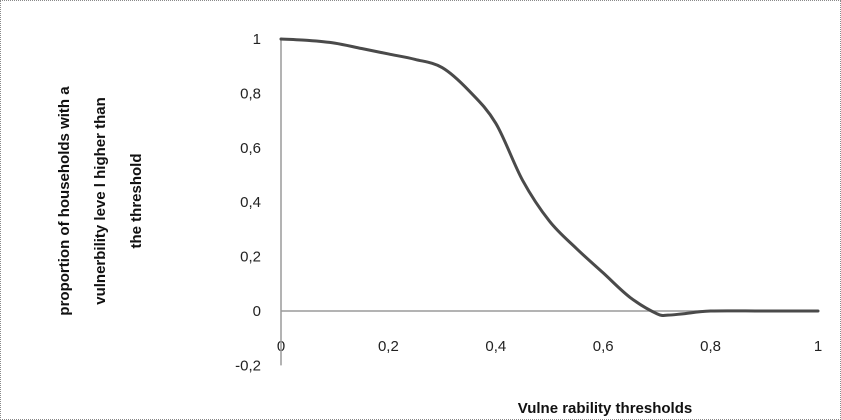 Image resolution: width=841 pixels, height=420 pixels. What do you see at coordinates (495, 346) in the screenshot?
I see `x-tick-label: 0,4` at bounding box center [495, 346].